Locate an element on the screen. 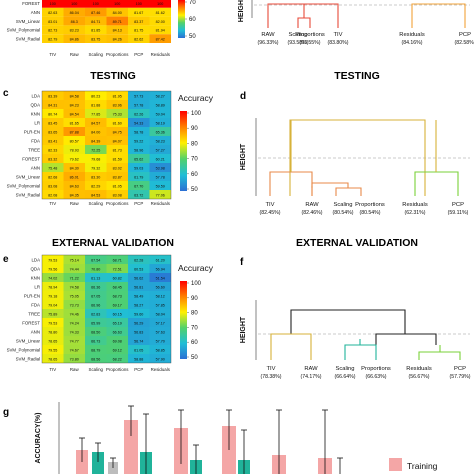 Image resolution: width=474 pixels, height=474 pixels. legend-tick-label: 60 is located at coordinates (192, 20).